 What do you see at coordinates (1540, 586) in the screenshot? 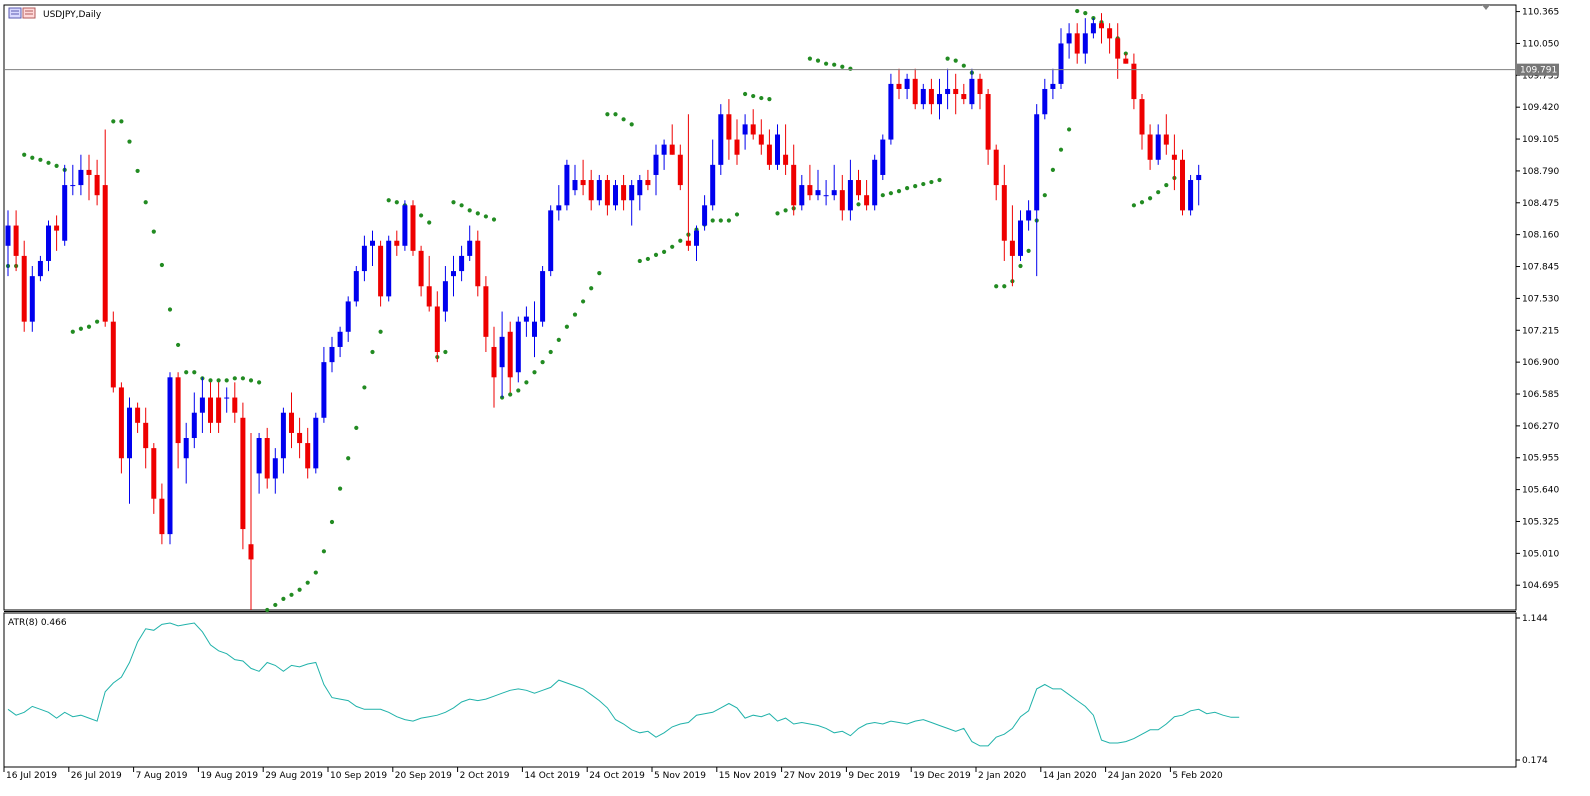
I see `price-tick-label: 104.695` at bounding box center [1540, 586].